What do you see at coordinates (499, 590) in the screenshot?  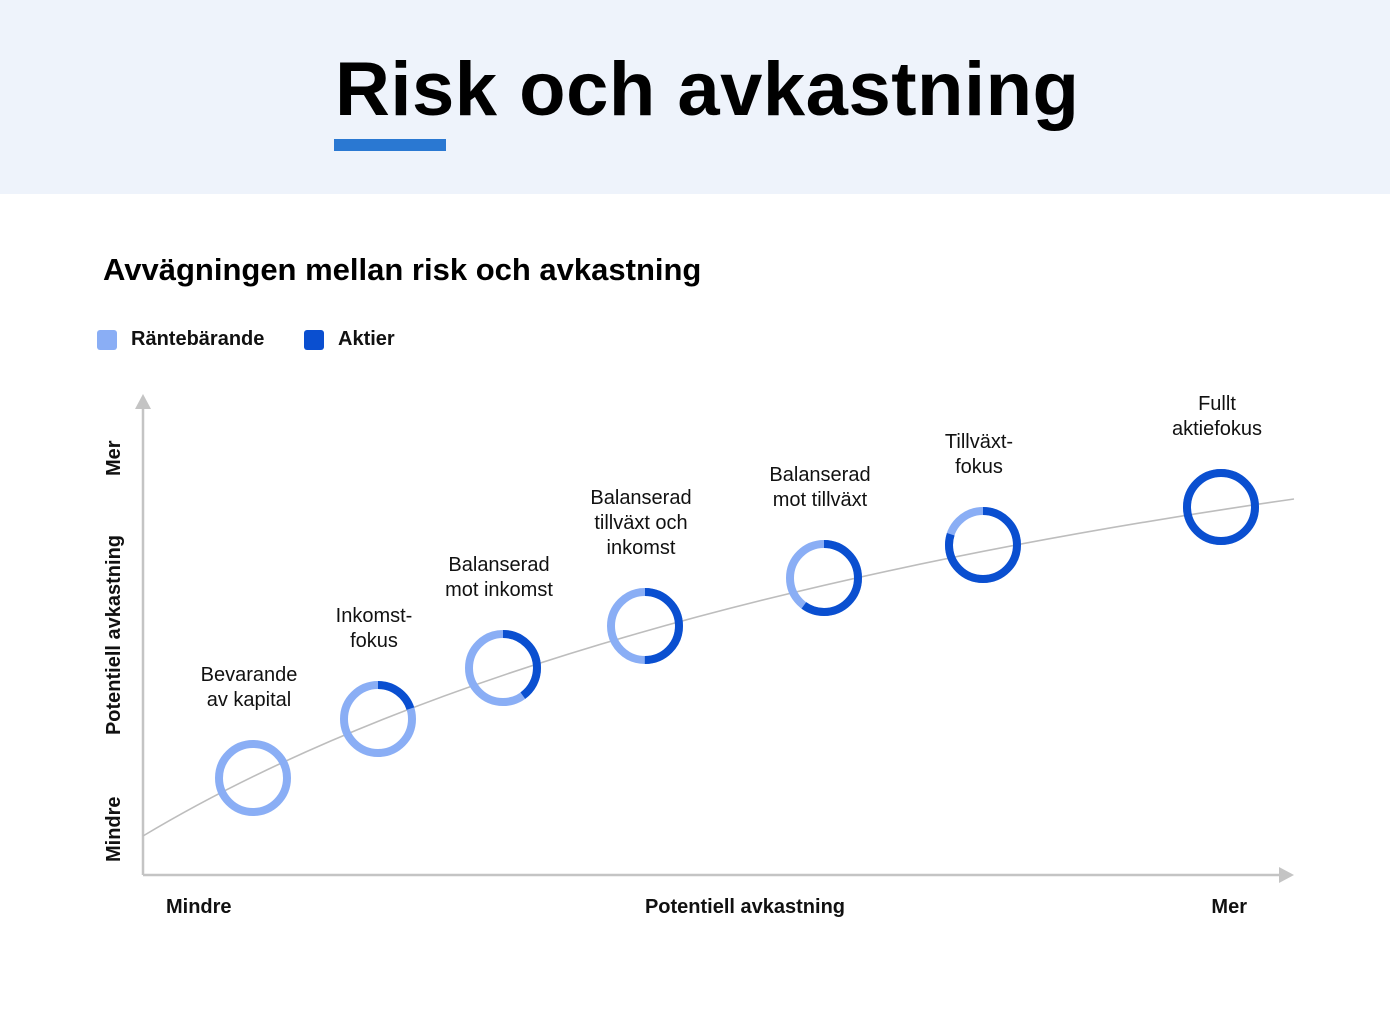 I see `portfolio-label-line: mot inkomst` at bounding box center [499, 590].